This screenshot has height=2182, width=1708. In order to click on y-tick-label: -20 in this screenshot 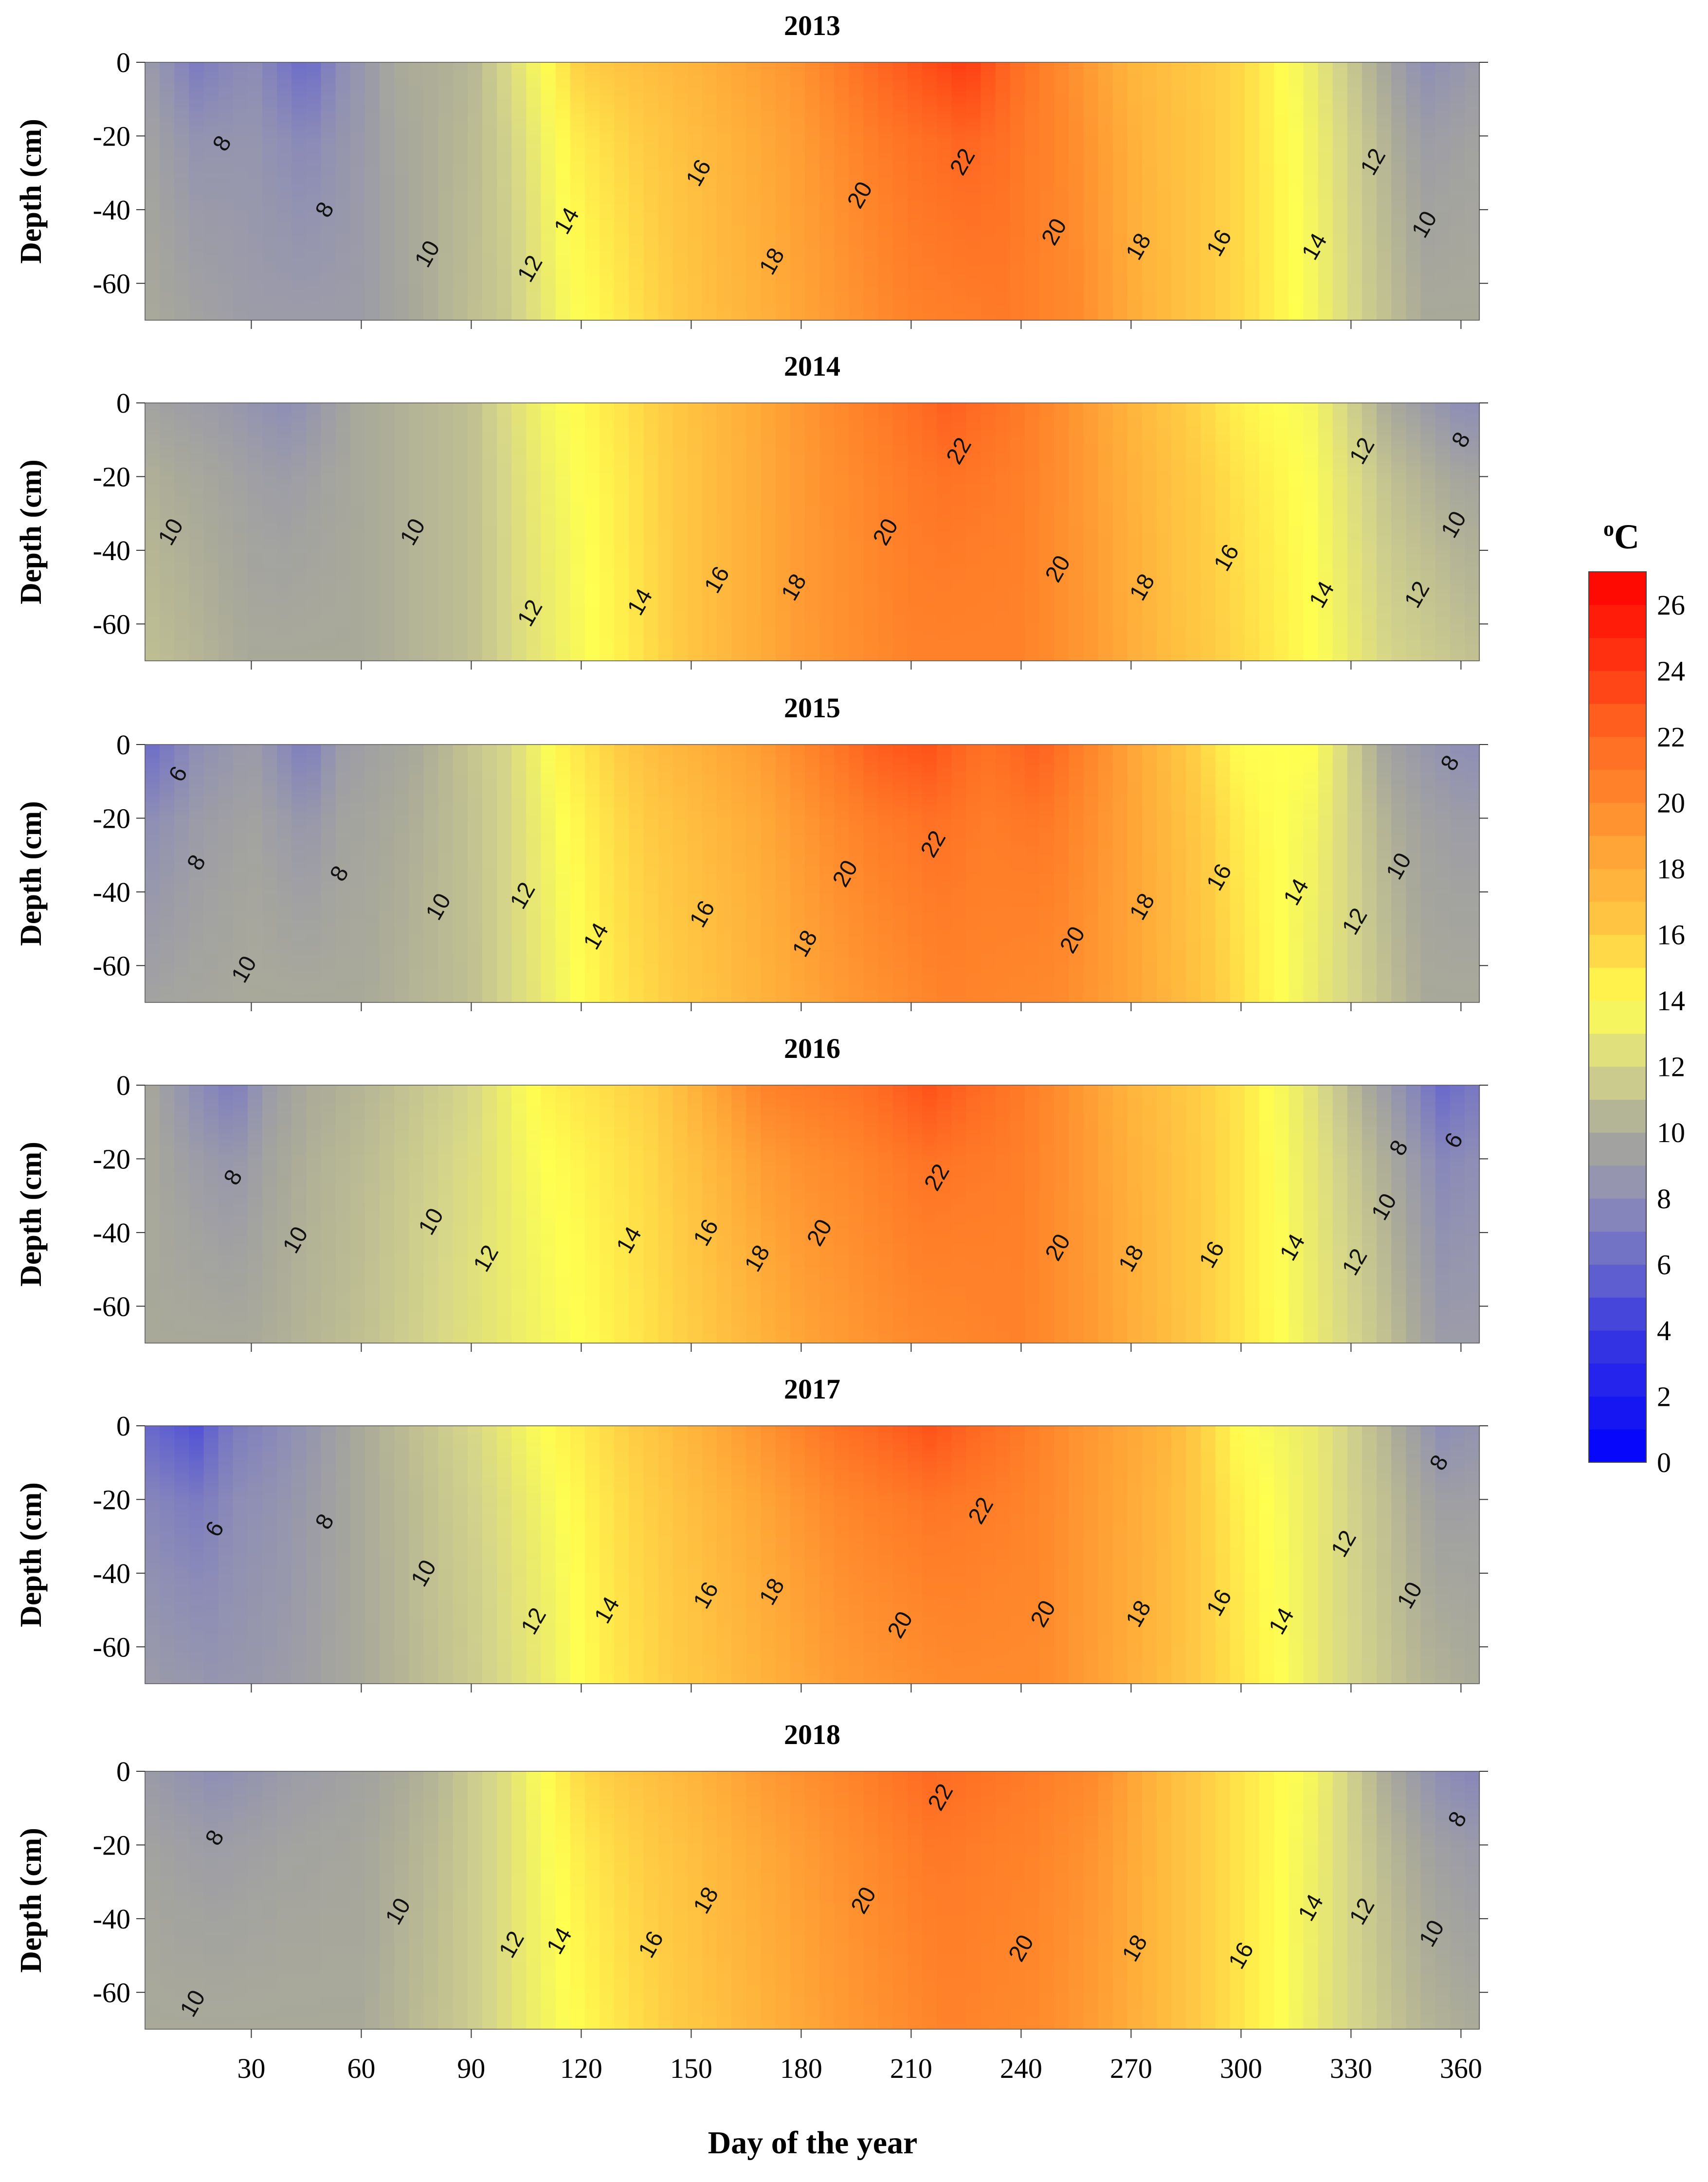, I will do `click(111, 1845)`.